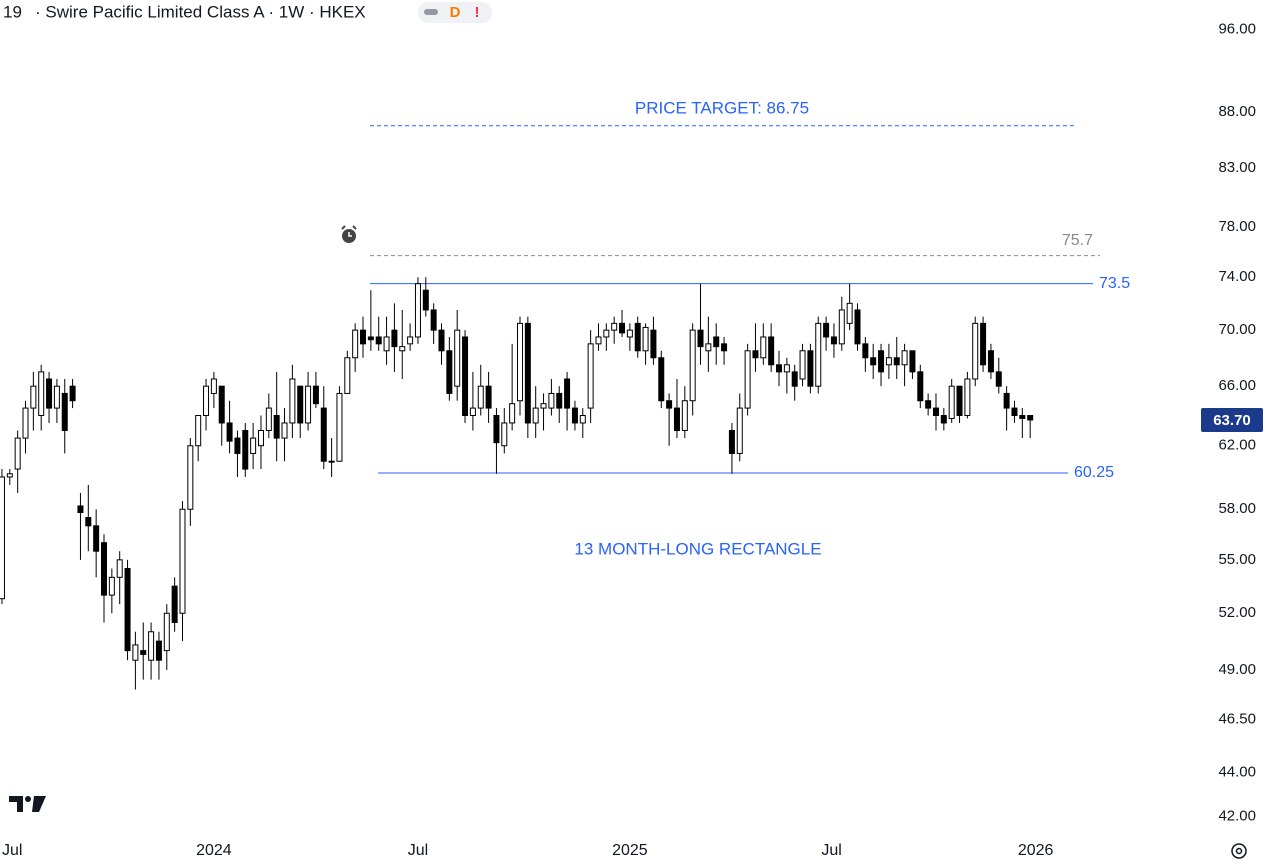  What do you see at coordinates (477, 12) in the screenshot?
I see `warning-badge: !` at bounding box center [477, 12].